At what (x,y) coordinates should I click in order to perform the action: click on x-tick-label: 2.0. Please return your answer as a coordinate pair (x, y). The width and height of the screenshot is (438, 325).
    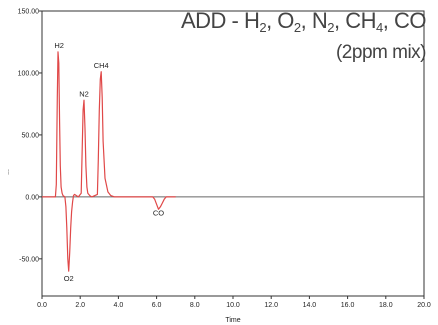
    Looking at the image, I should click on (80, 305).